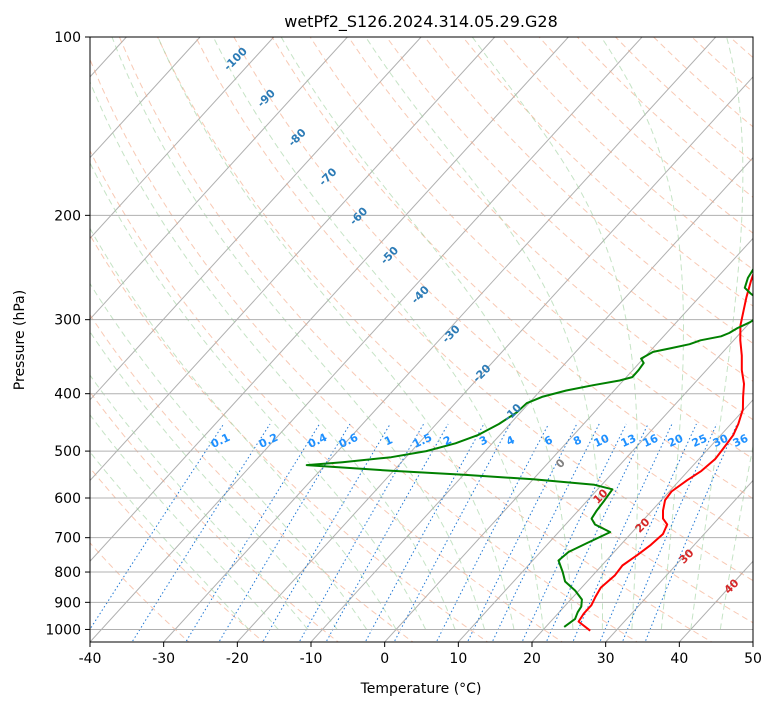 Image resolution: width=775 pixels, height=708 pixels. Describe the element at coordinates (67, 539) in the screenshot. I see `y-tick-label: 700` at that location.